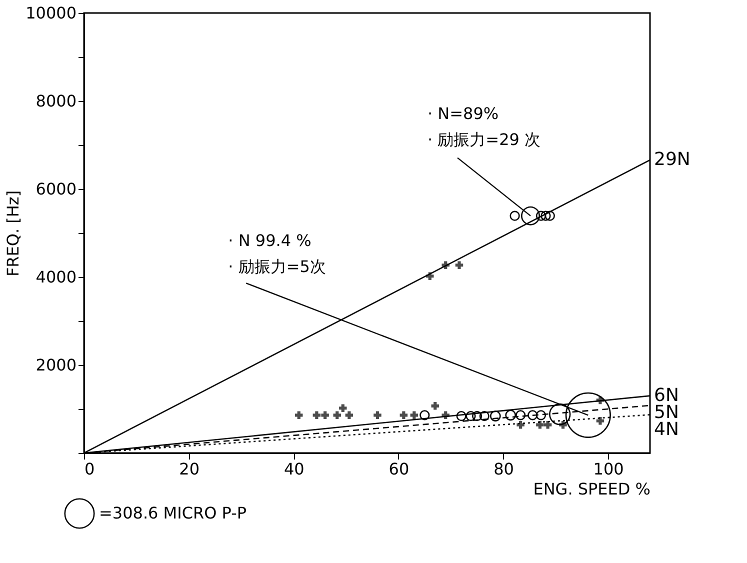 The image size is (747, 563). I want to click on series-label: 29N, so click(672, 159).